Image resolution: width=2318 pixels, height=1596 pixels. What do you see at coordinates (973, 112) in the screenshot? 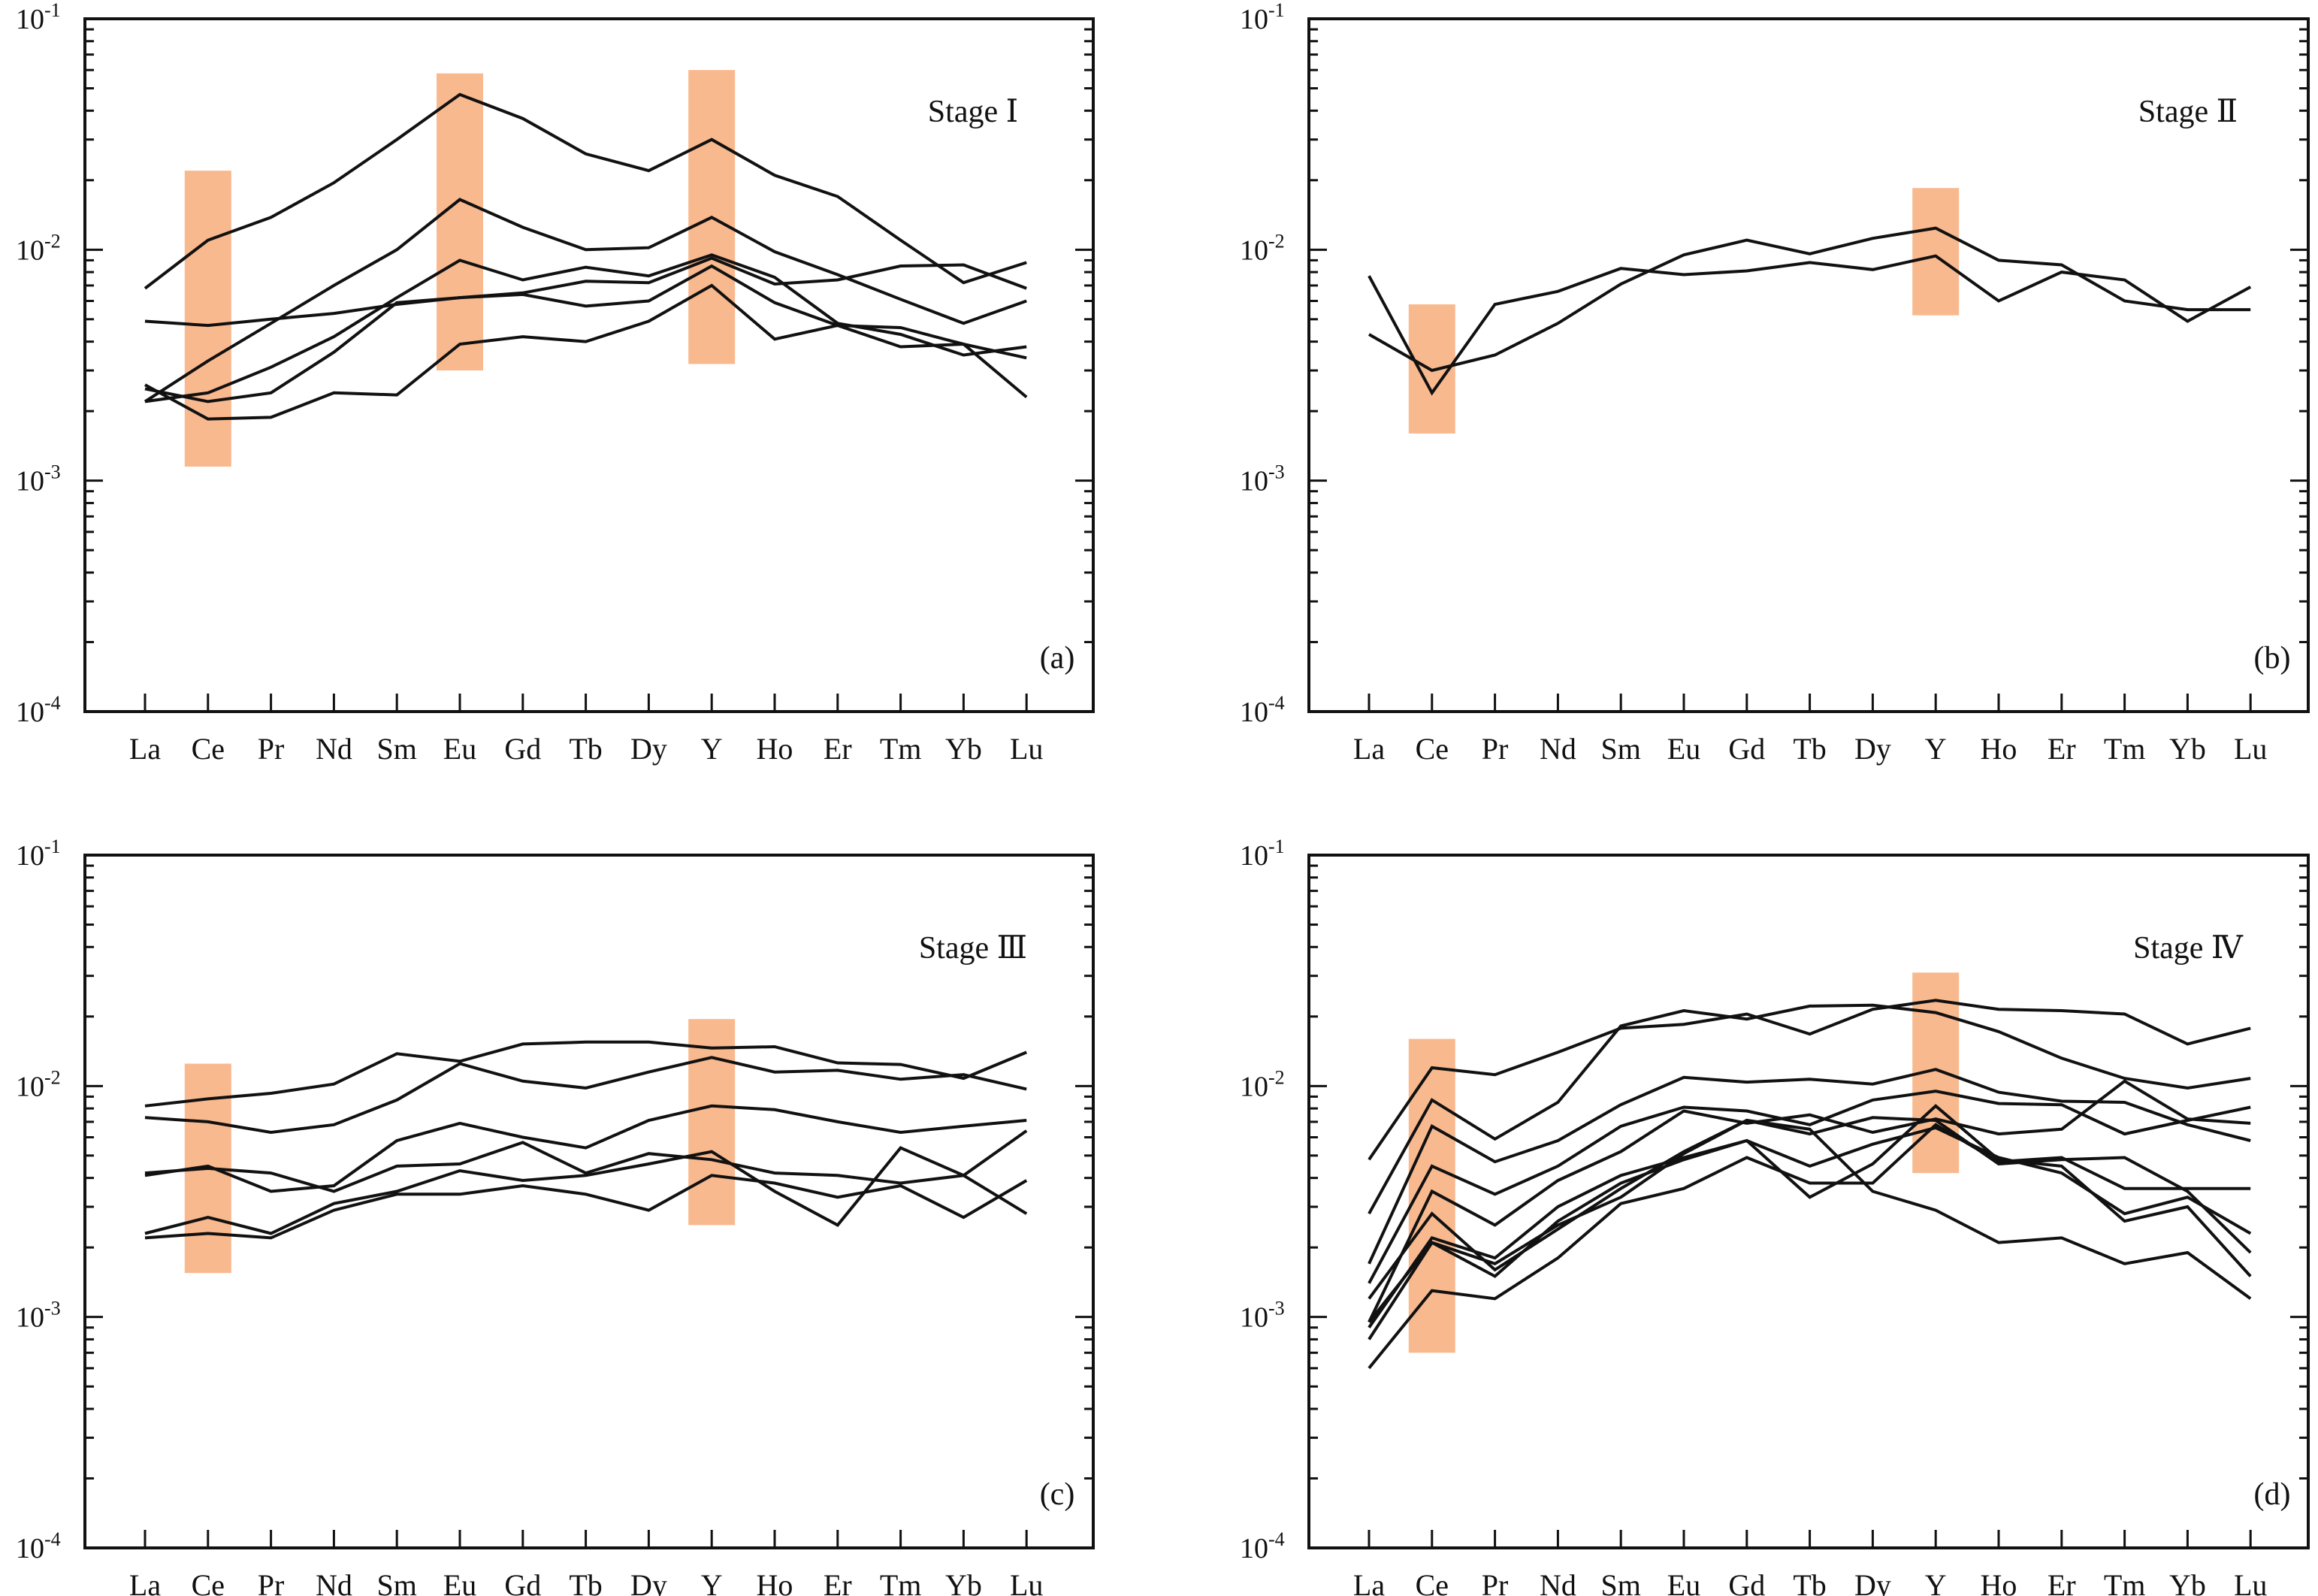
I see `stage-title: Stage Ⅰ` at bounding box center [973, 112].